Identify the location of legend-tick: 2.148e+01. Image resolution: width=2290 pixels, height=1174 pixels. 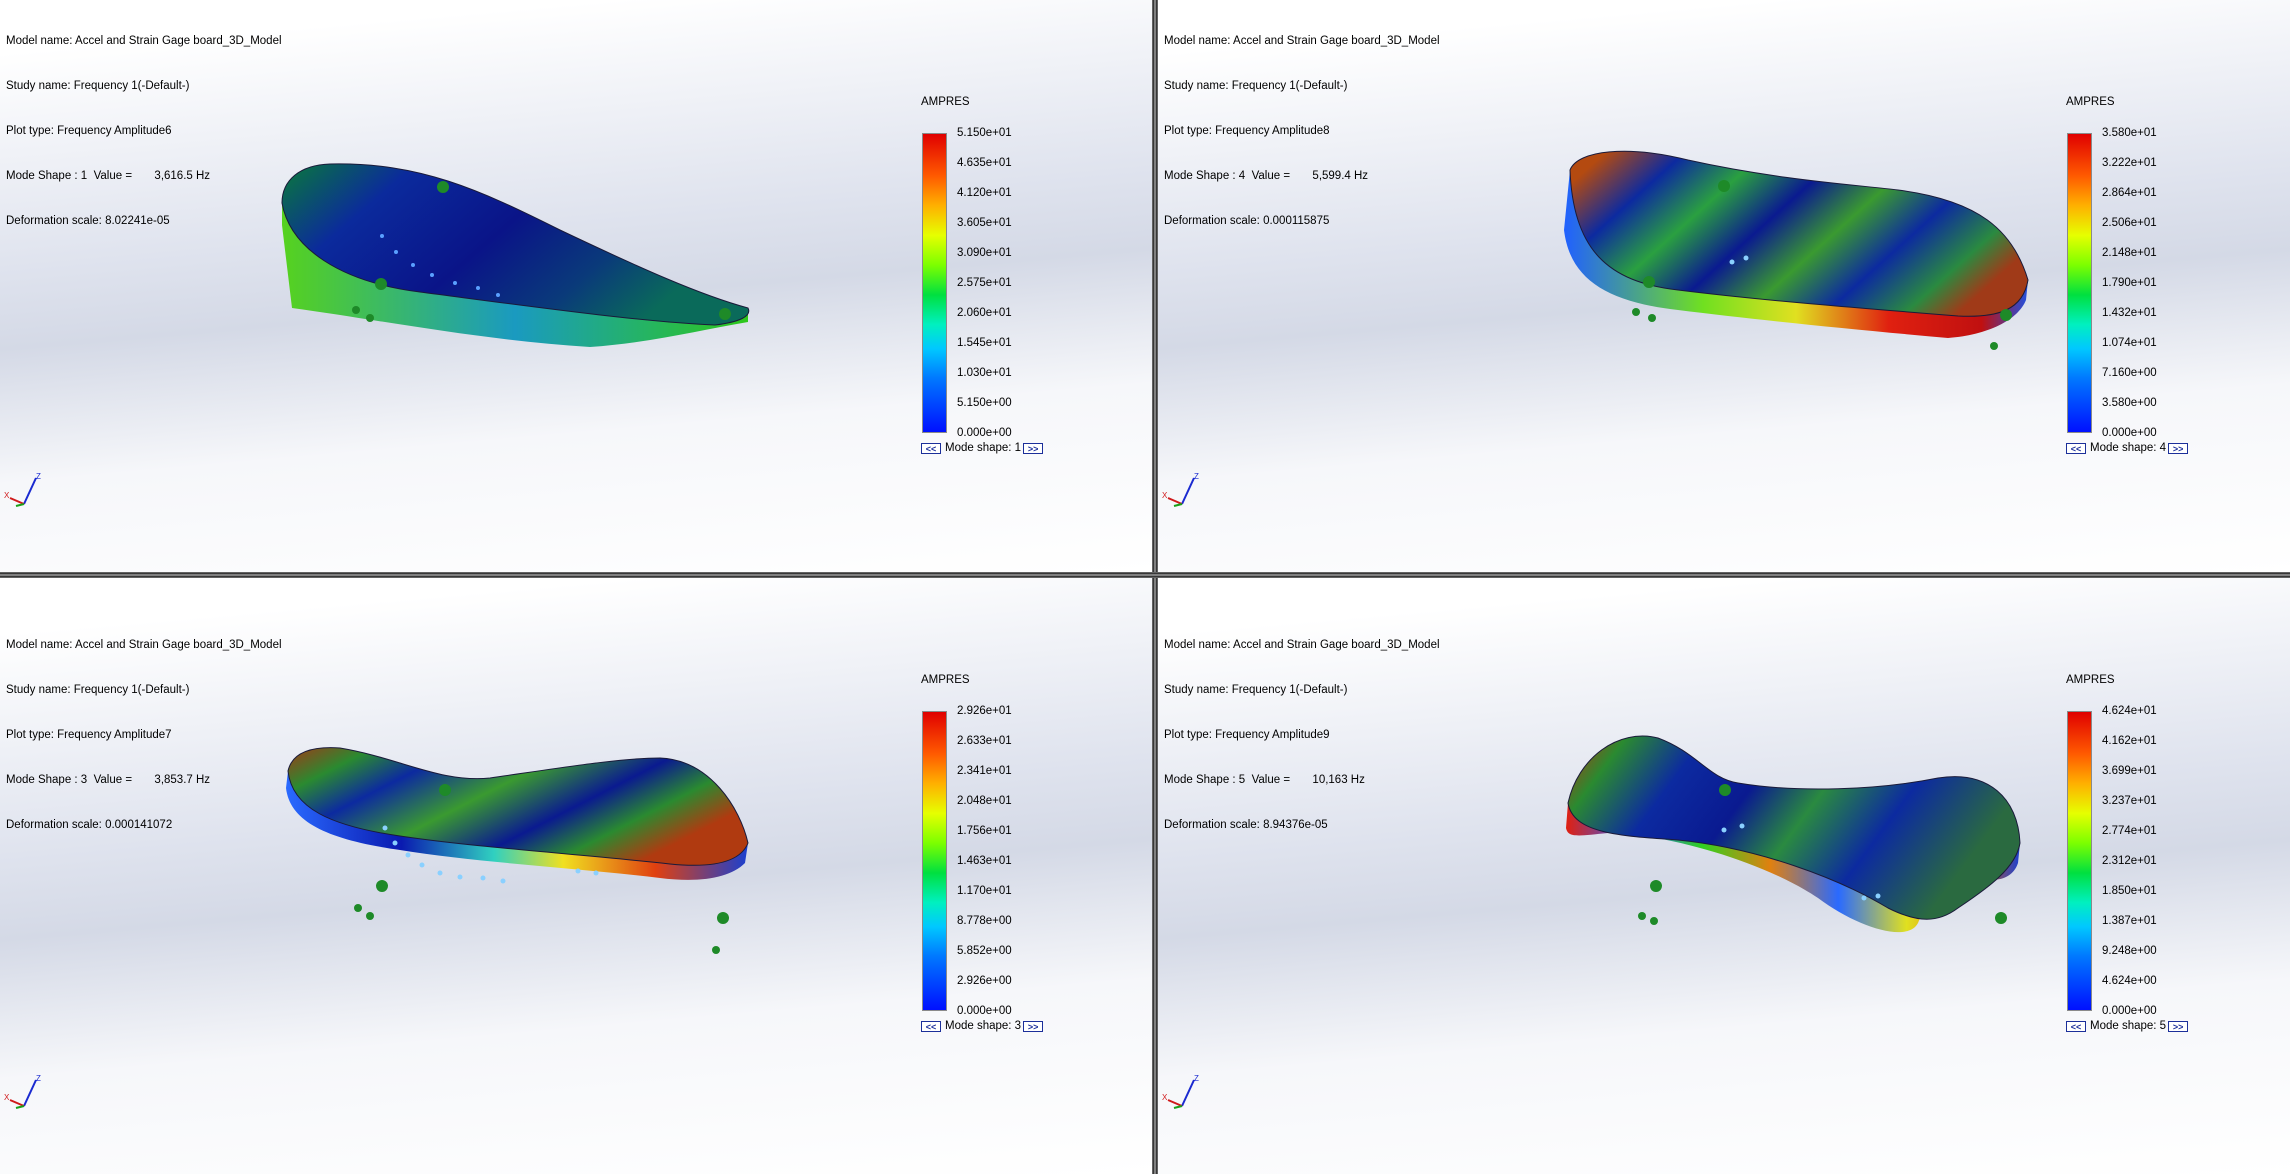
(2129, 253).